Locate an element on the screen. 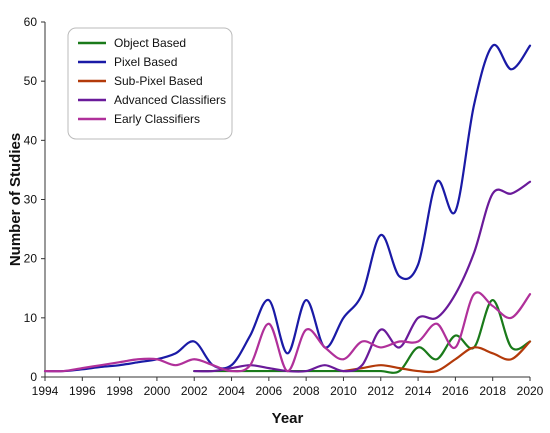 This screenshot has width=550, height=433. x-tick-label: 2004 is located at coordinates (231, 391).